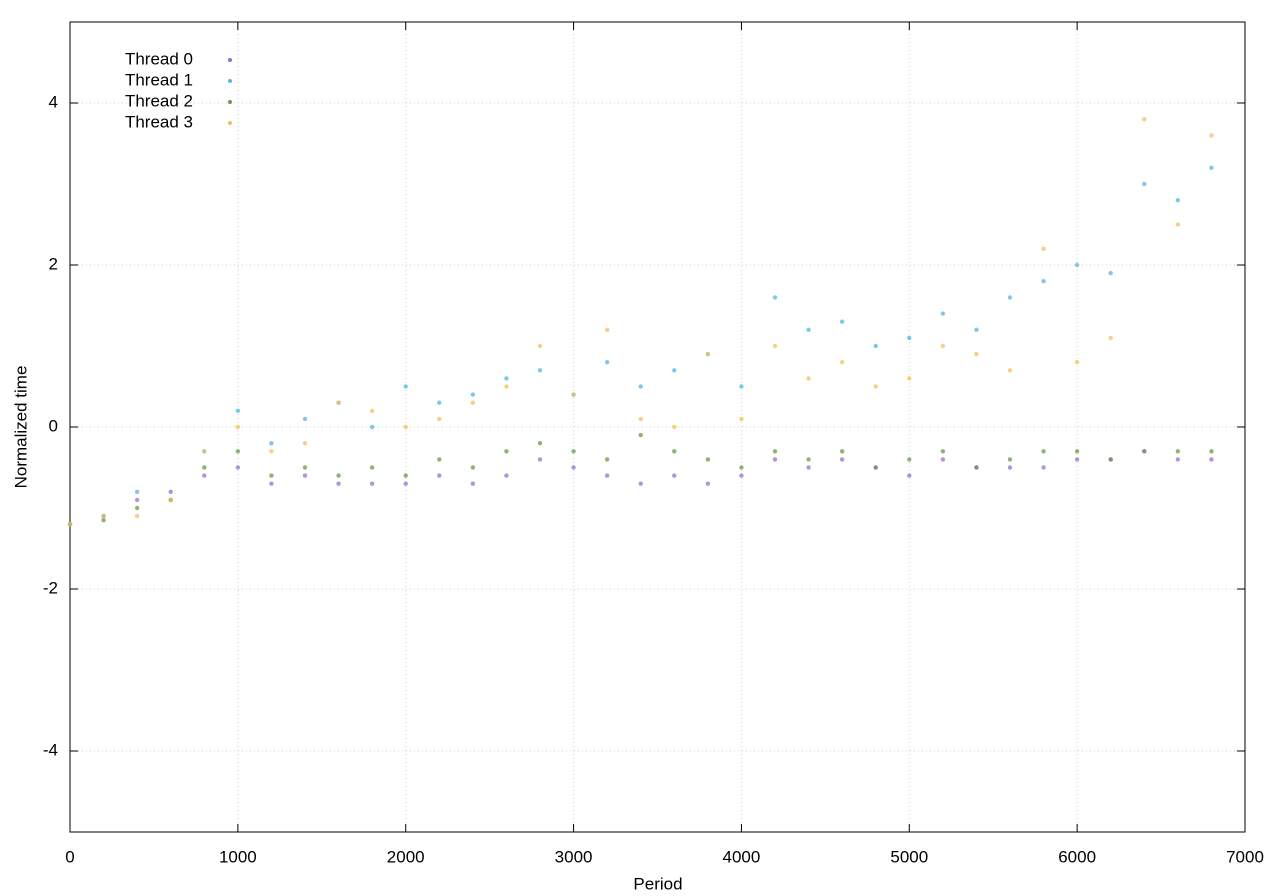 This screenshot has width=1280, height=896. I want to click on x-tick-label: 6000, so click(1077, 856).